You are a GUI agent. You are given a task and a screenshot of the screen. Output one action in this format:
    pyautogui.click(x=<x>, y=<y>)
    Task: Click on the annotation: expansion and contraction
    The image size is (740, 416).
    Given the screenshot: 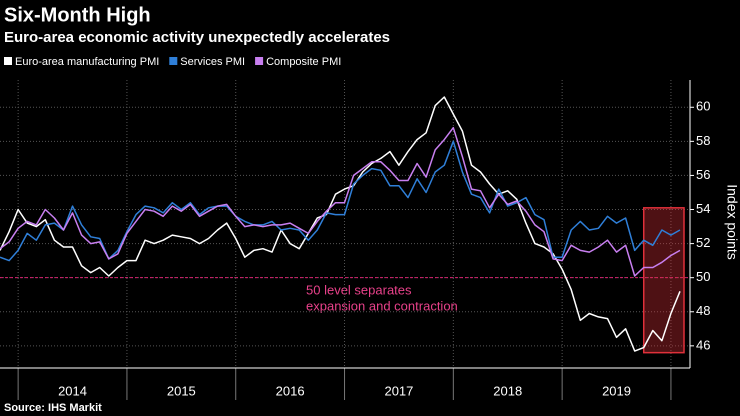 What is the action you would take?
    pyautogui.click(x=382, y=305)
    